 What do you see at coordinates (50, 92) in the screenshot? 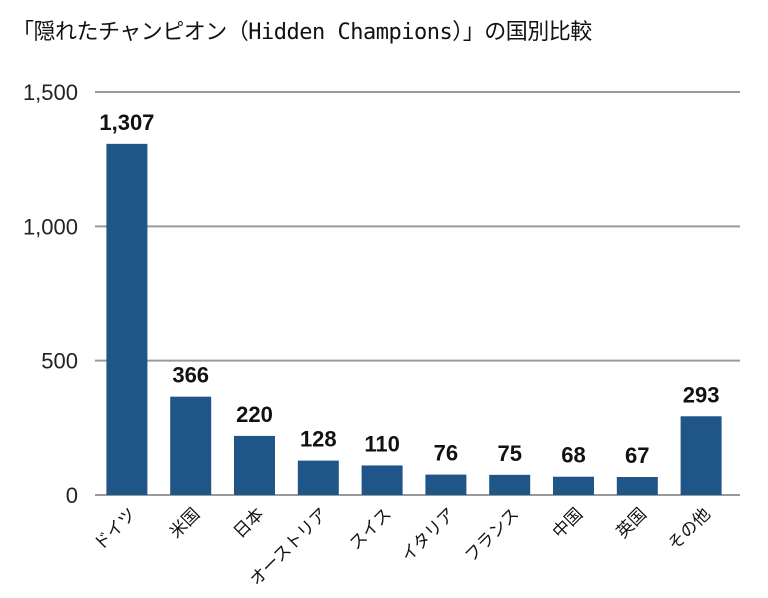
I see `y-tick-label: 1,500` at bounding box center [50, 92].